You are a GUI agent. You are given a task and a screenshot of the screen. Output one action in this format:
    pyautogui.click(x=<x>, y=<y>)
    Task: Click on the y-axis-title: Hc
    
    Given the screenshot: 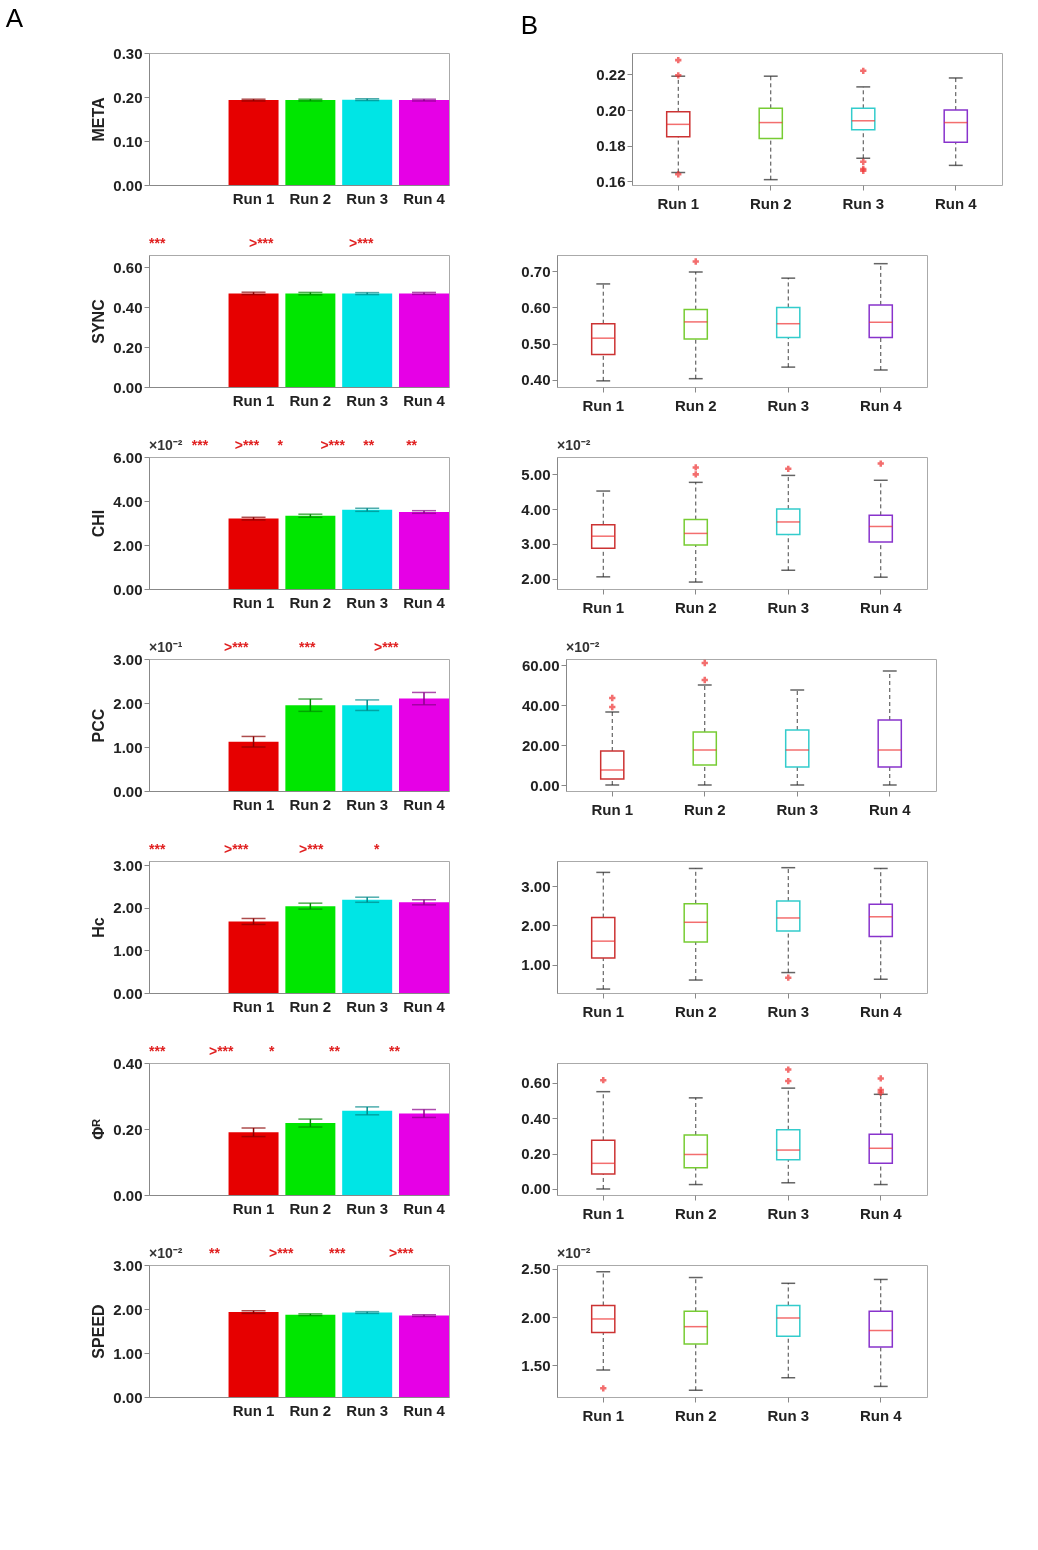 What is the action you would take?
    pyautogui.click(x=99, y=927)
    